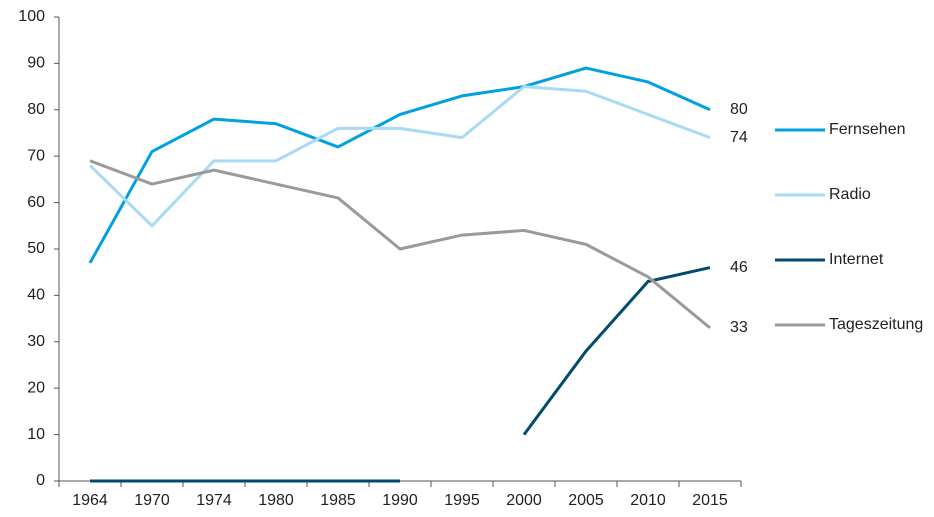 The height and width of the screenshot is (517, 934). I want to click on y-tick-label: 70, so click(36, 155).